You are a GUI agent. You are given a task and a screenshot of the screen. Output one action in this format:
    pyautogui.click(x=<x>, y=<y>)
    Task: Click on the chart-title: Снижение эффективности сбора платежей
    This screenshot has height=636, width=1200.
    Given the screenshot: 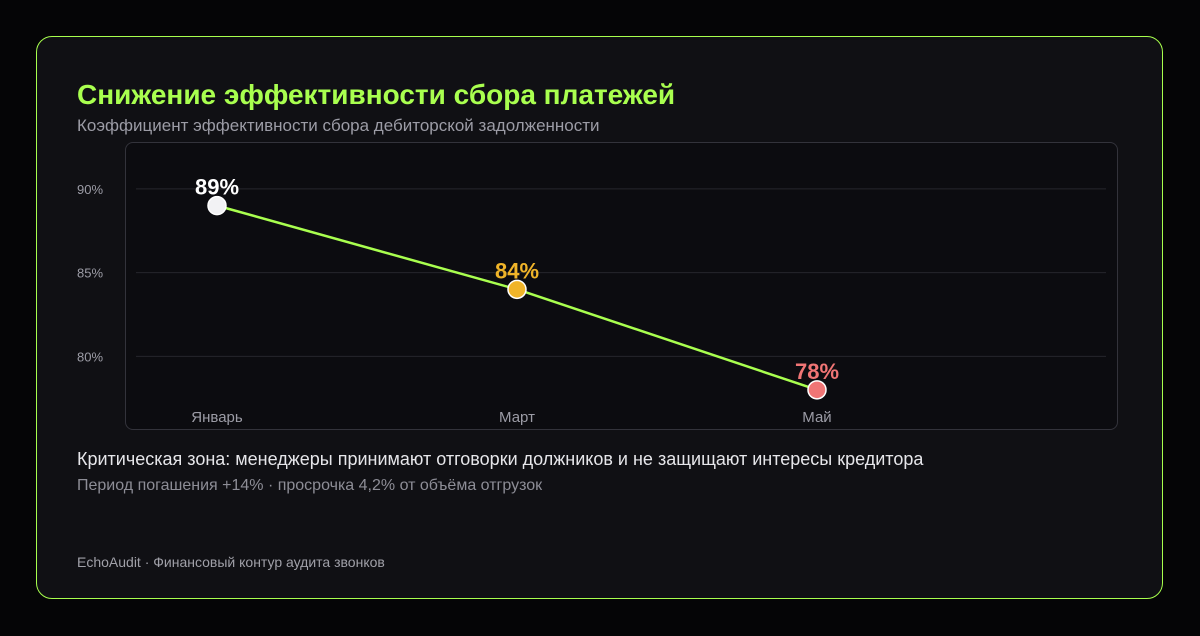 What is the action you would take?
    pyautogui.click(x=376, y=94)
    